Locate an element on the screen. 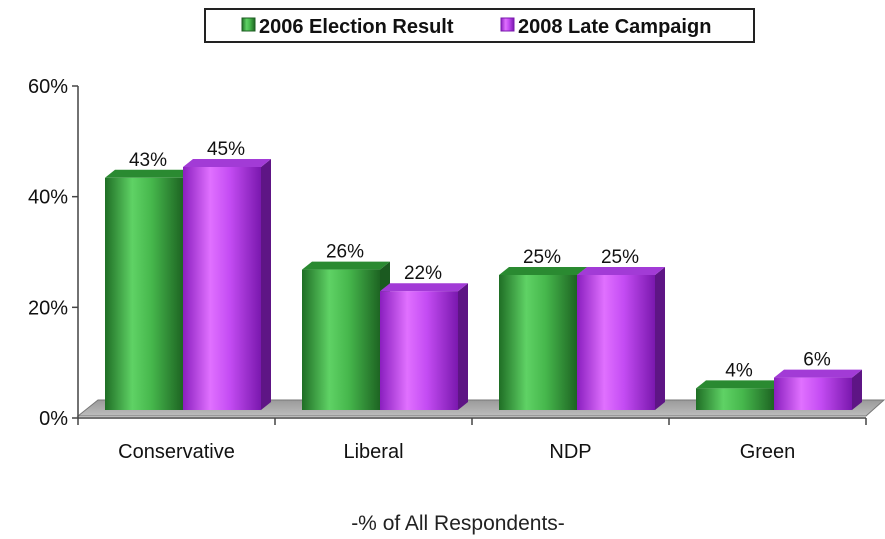 This screenshot has height=539, width=885. bar-ndp-2006: 25% is located at coordinates (543, 328).